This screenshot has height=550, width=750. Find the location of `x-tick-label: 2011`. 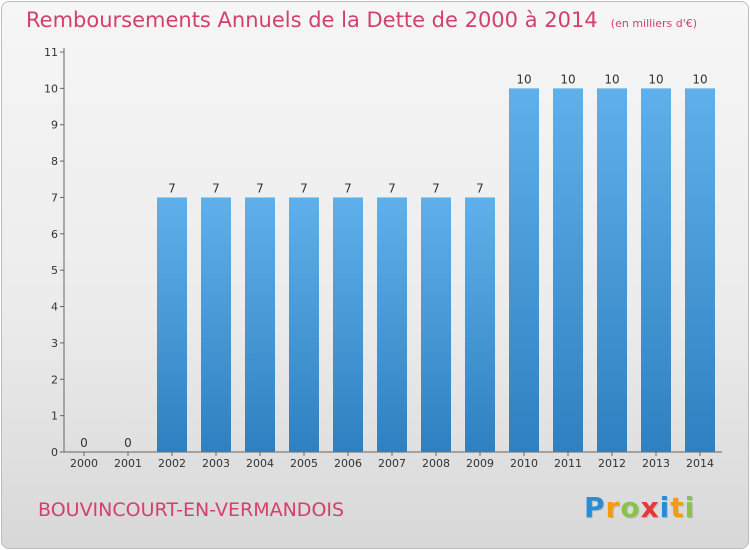

x-tick-label: 2011 is located at coordinates (568, 463).